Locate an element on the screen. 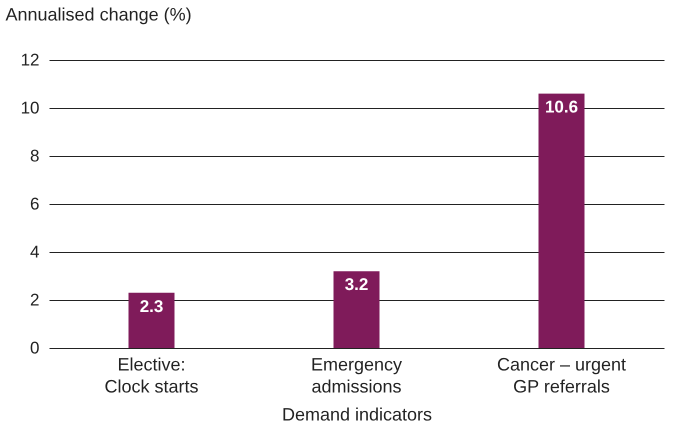 The width and height of the screenshot is (674, 443). y-tick-label: 4 is located at coordinates (35, 252).